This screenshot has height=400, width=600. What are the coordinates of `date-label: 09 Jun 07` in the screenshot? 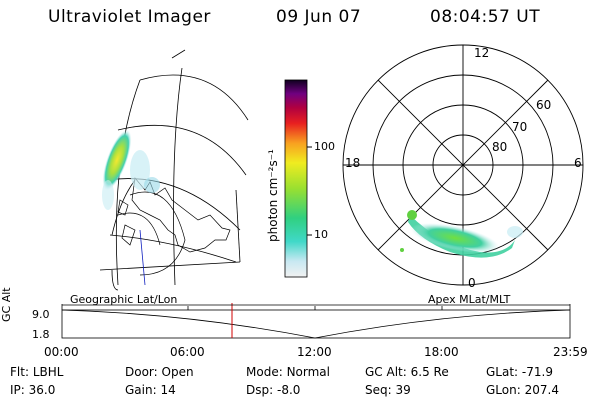 It's located at (319, 17).